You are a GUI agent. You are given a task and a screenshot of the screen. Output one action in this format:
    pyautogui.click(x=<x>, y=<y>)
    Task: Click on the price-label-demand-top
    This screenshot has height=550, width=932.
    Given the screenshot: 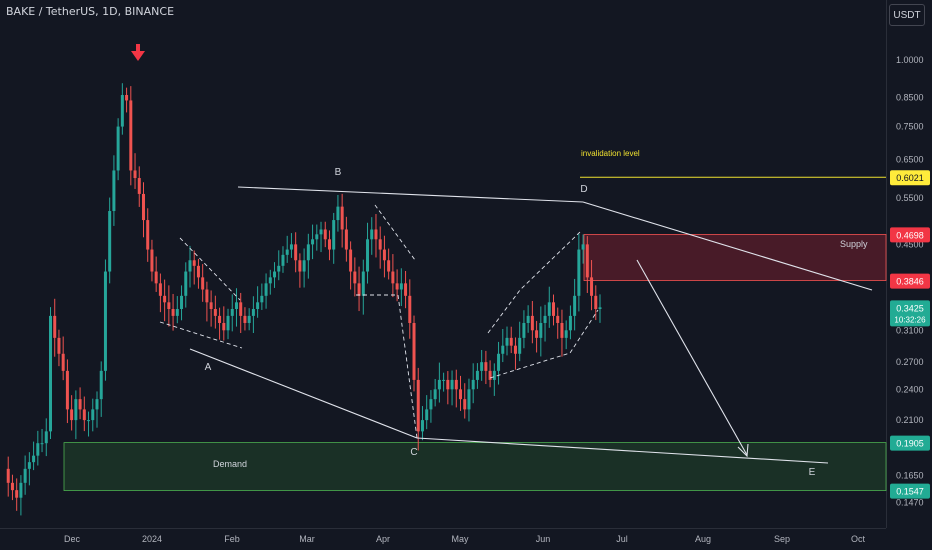 What is the action you would take?
    pyautogui.click(x=910, y=443)
    